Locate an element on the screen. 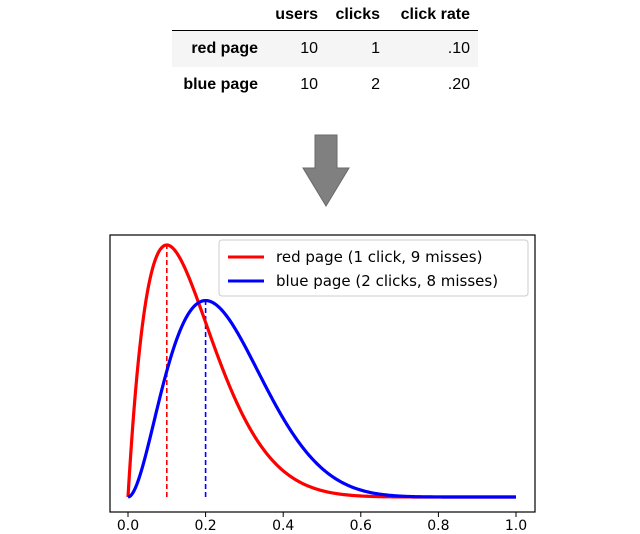  legend-box is located at coordinates (373, 268).